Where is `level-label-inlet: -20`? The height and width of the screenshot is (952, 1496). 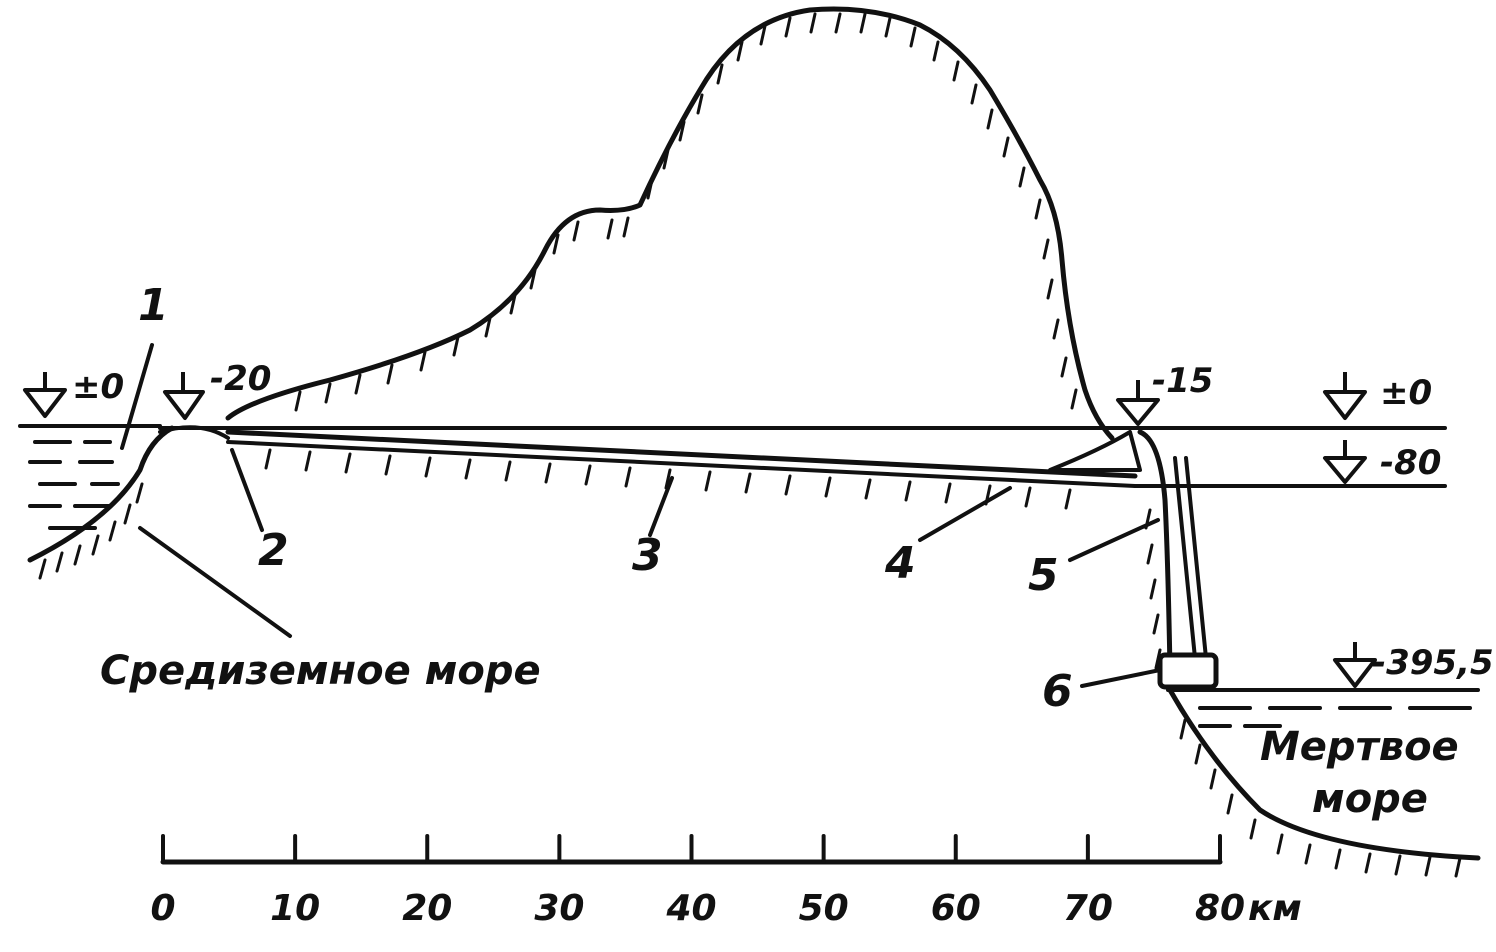
level-label-inlet: -20 is located at coordinates (240, 379).